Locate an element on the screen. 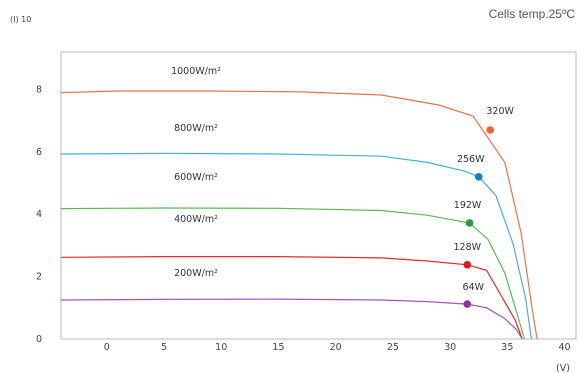 This screenshot has height=373, width=583. irradiance-label: 400W/m² is located at coordinates (196, 219).